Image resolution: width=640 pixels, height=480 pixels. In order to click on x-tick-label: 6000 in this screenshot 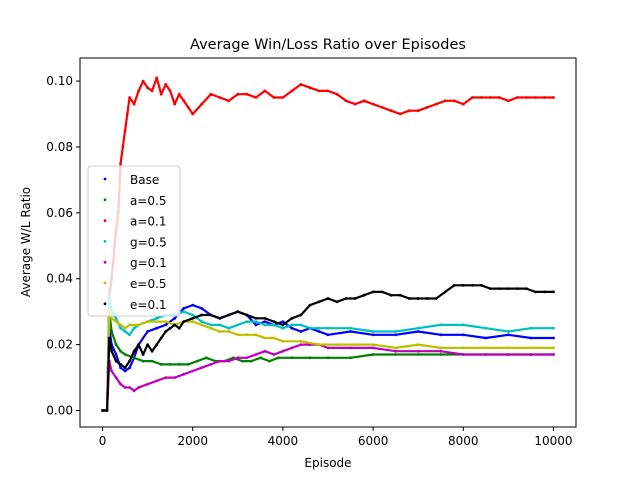, I will do `click(373, 441)`.